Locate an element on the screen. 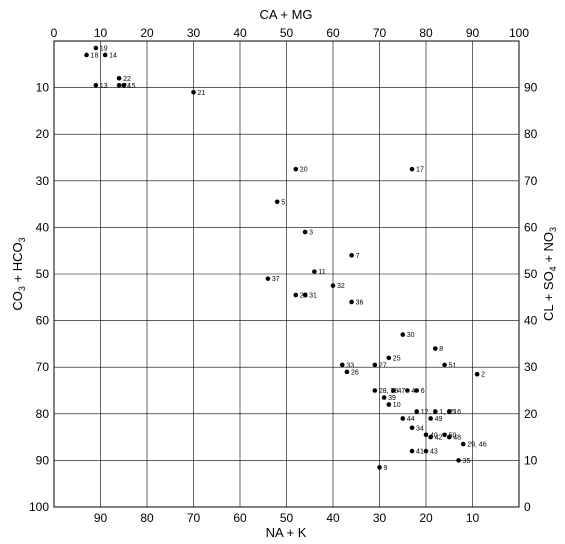 This screenshot has width=565, height=544. right-tick-label: 50 is located at coordinates (531, 274).